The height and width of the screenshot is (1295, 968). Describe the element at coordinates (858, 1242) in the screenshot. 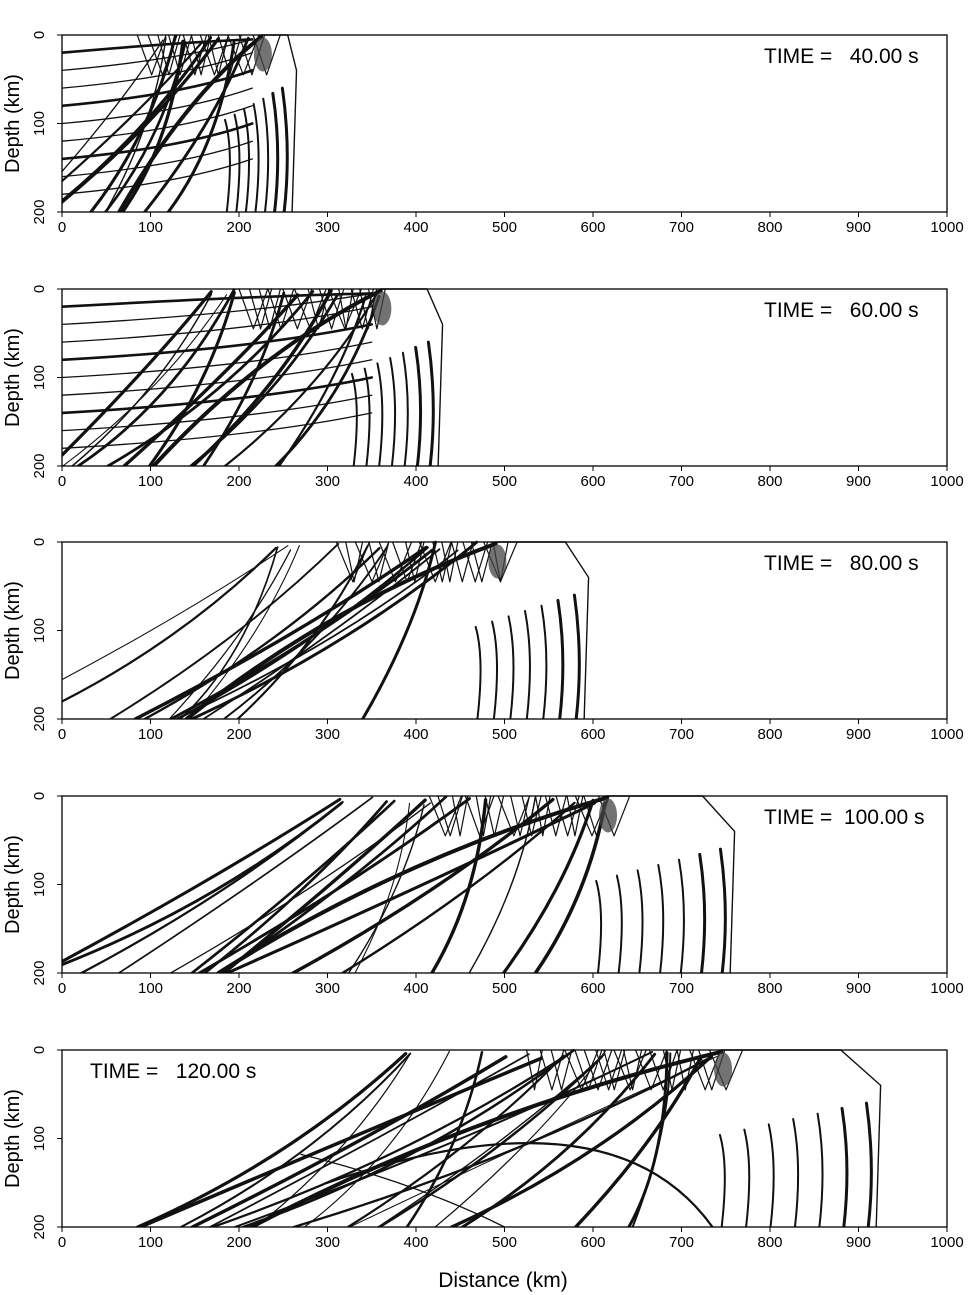

I see `x-tick-label: 900` at that location.